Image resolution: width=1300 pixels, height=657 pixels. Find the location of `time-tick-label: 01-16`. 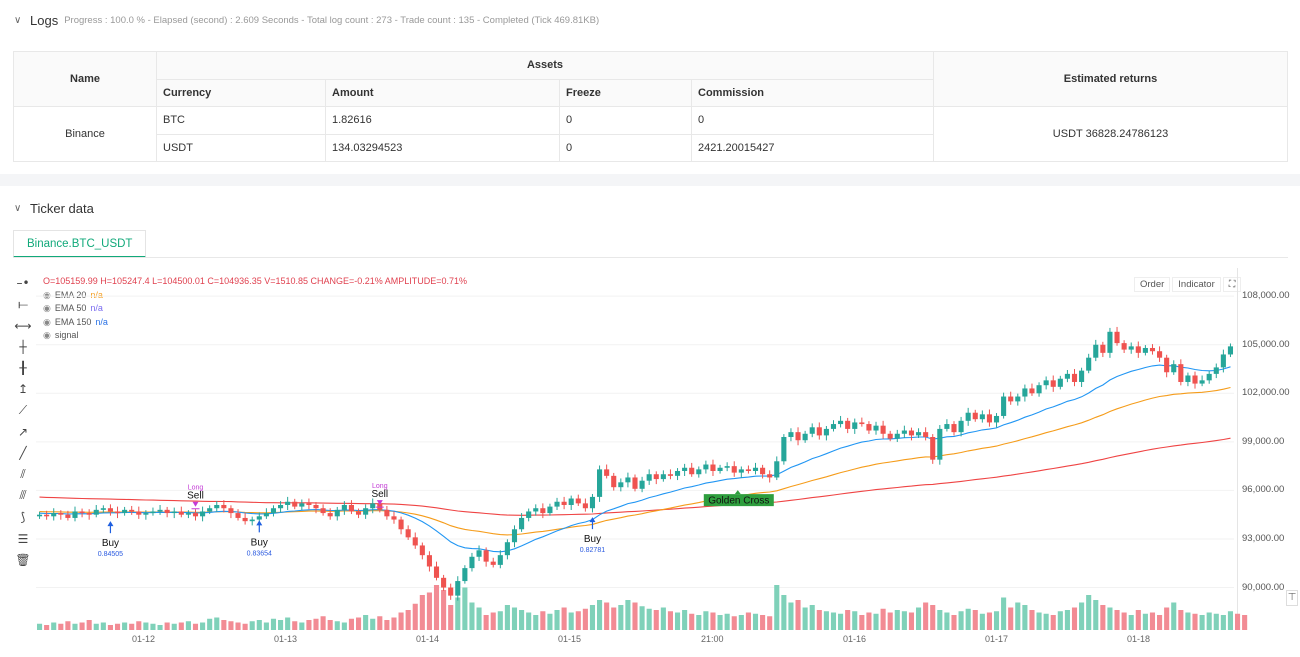

time-tick-label: 01-16 is located at coordinates (855, 639).